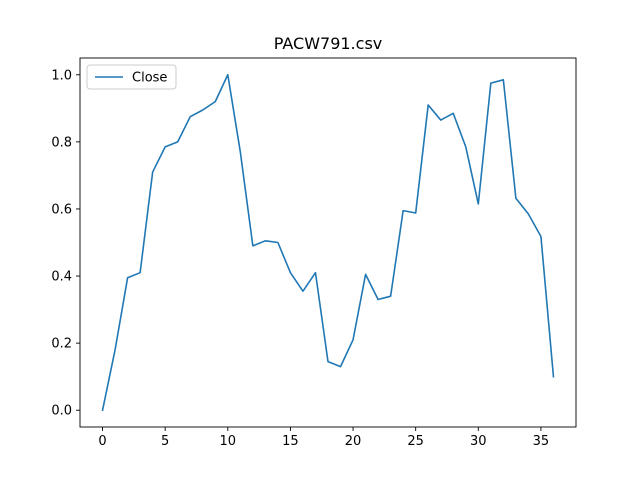 This screenshot has width=640, height=480. I want to click on y-tick-label: 0.0, so click(61, 411).